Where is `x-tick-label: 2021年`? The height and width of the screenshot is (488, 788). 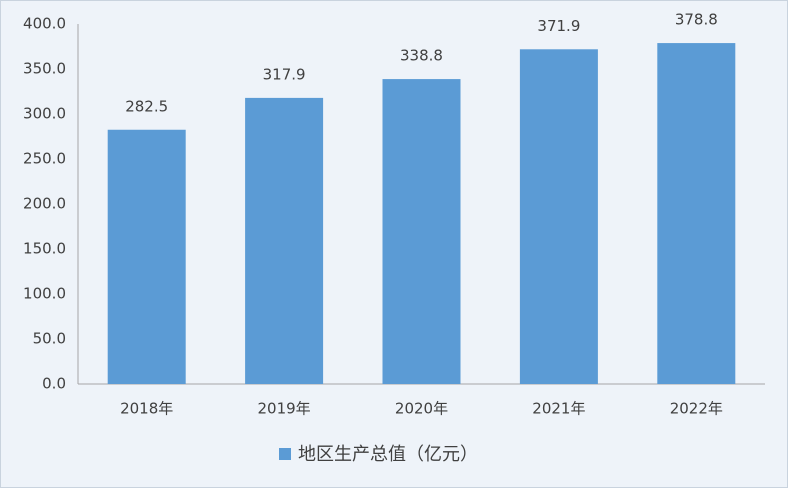 x-tick-label: 2021年 is located at coordinates (558, 409).